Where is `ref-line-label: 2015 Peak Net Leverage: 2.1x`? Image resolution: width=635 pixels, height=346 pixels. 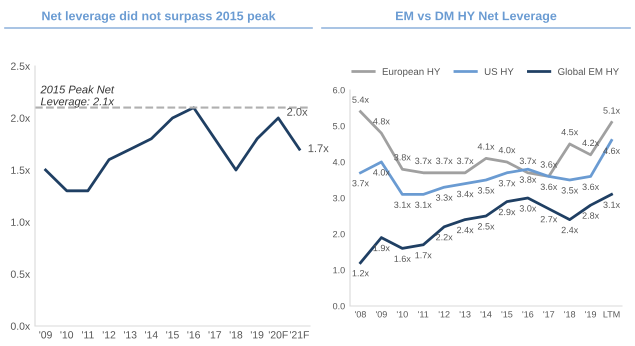 ref-line-label: 2015 Peak Net Leverage: 2.1x is located at coordinates (77, 96).